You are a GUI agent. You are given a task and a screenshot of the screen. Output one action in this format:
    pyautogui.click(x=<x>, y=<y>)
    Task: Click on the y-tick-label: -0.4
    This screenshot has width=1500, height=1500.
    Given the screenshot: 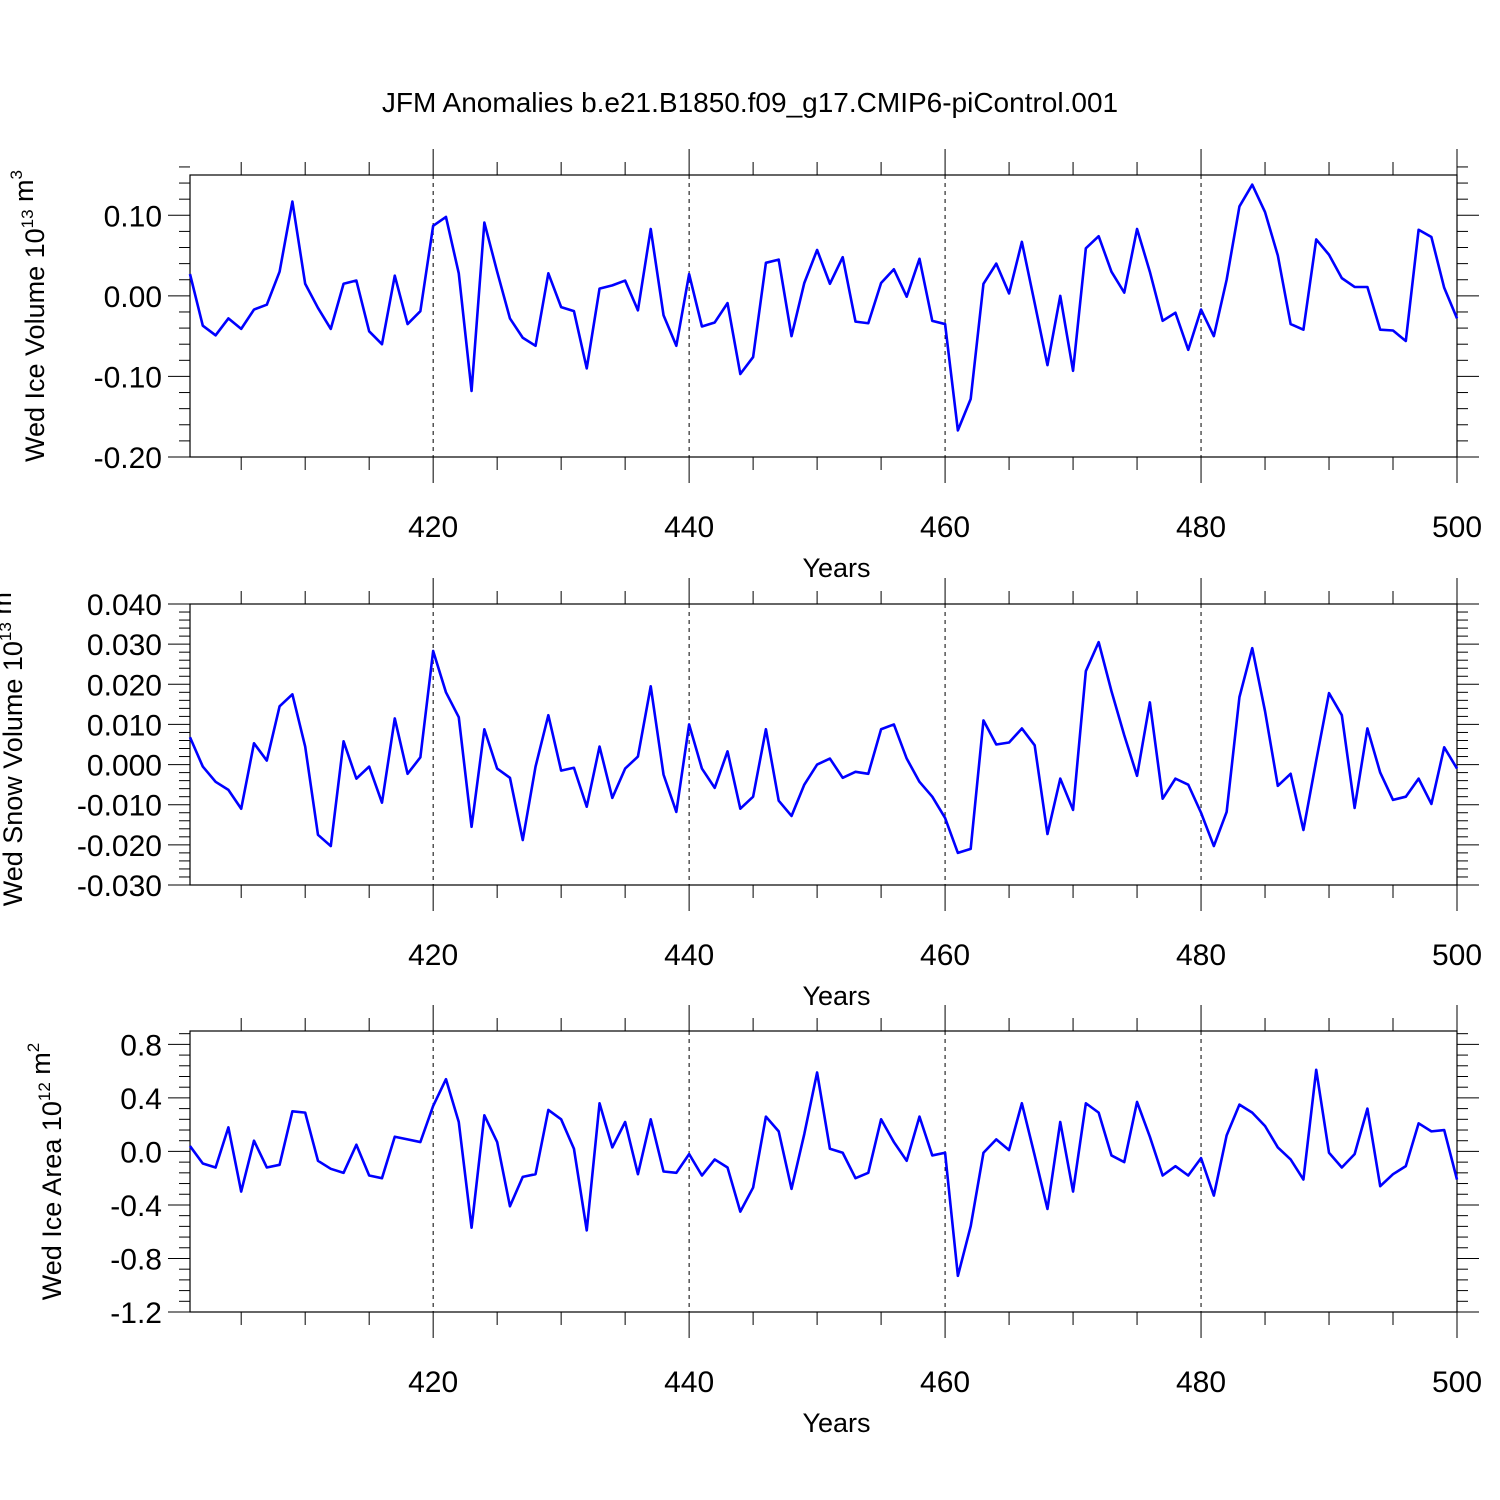 What is the action you would take?
    pyautogui.click(x=136, y=1206)
    